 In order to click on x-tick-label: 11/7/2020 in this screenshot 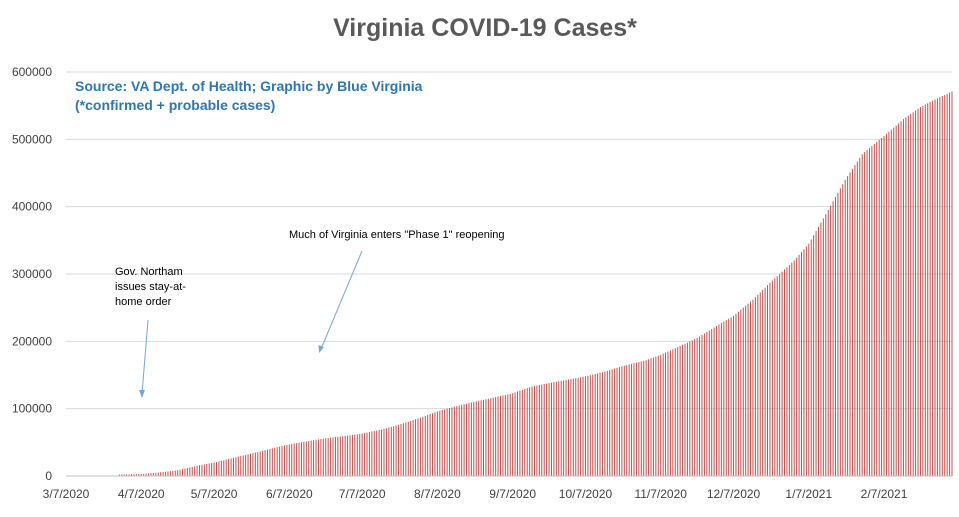, I will do `click(660, 494)`.